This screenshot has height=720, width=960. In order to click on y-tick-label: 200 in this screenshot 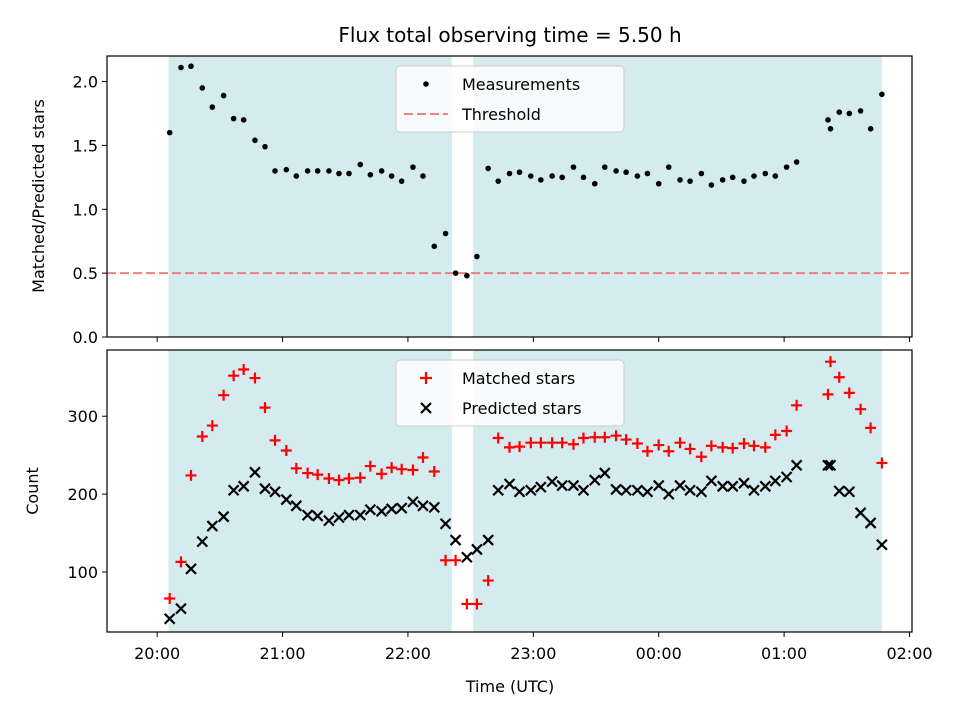, I will do `click(82, 494)`.